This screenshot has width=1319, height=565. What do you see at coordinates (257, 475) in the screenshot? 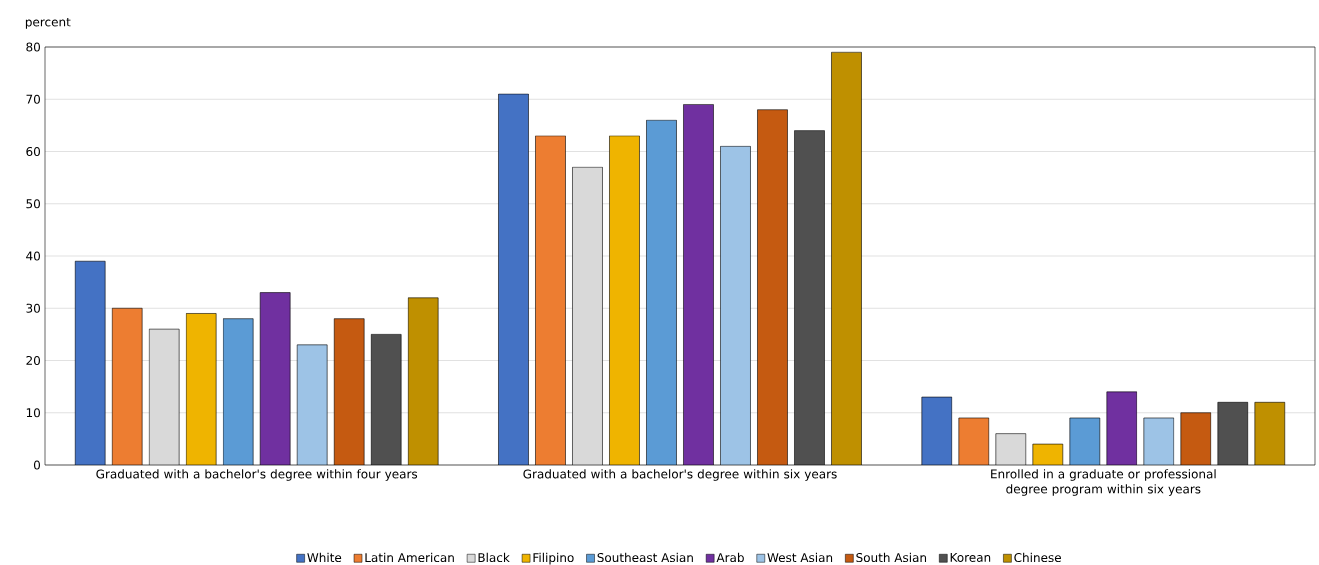
I see `x-tick-label: Graduated with a bachelor's degree within four years` at bounding box center [257, 475].